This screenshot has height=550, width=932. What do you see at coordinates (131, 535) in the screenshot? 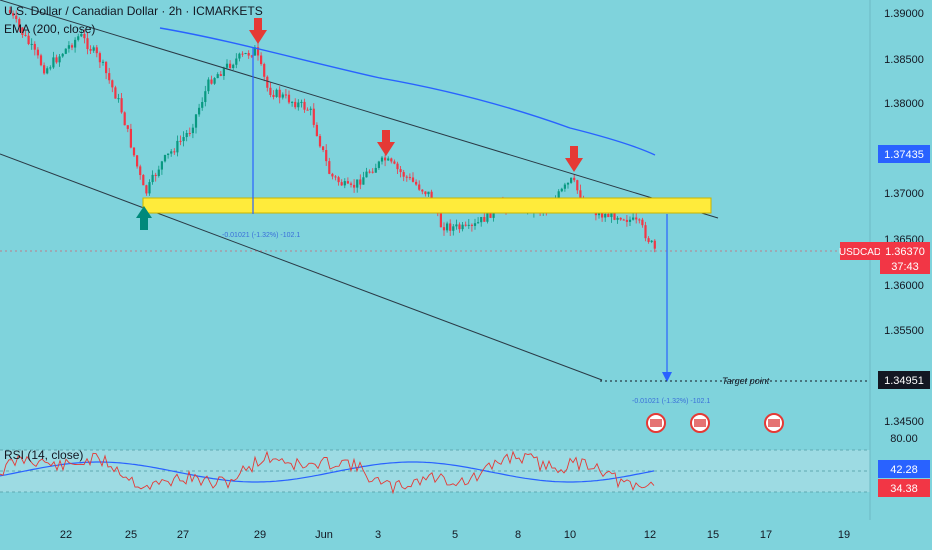
I see `time-tick-label: 25` at bounding box center [131, 535].